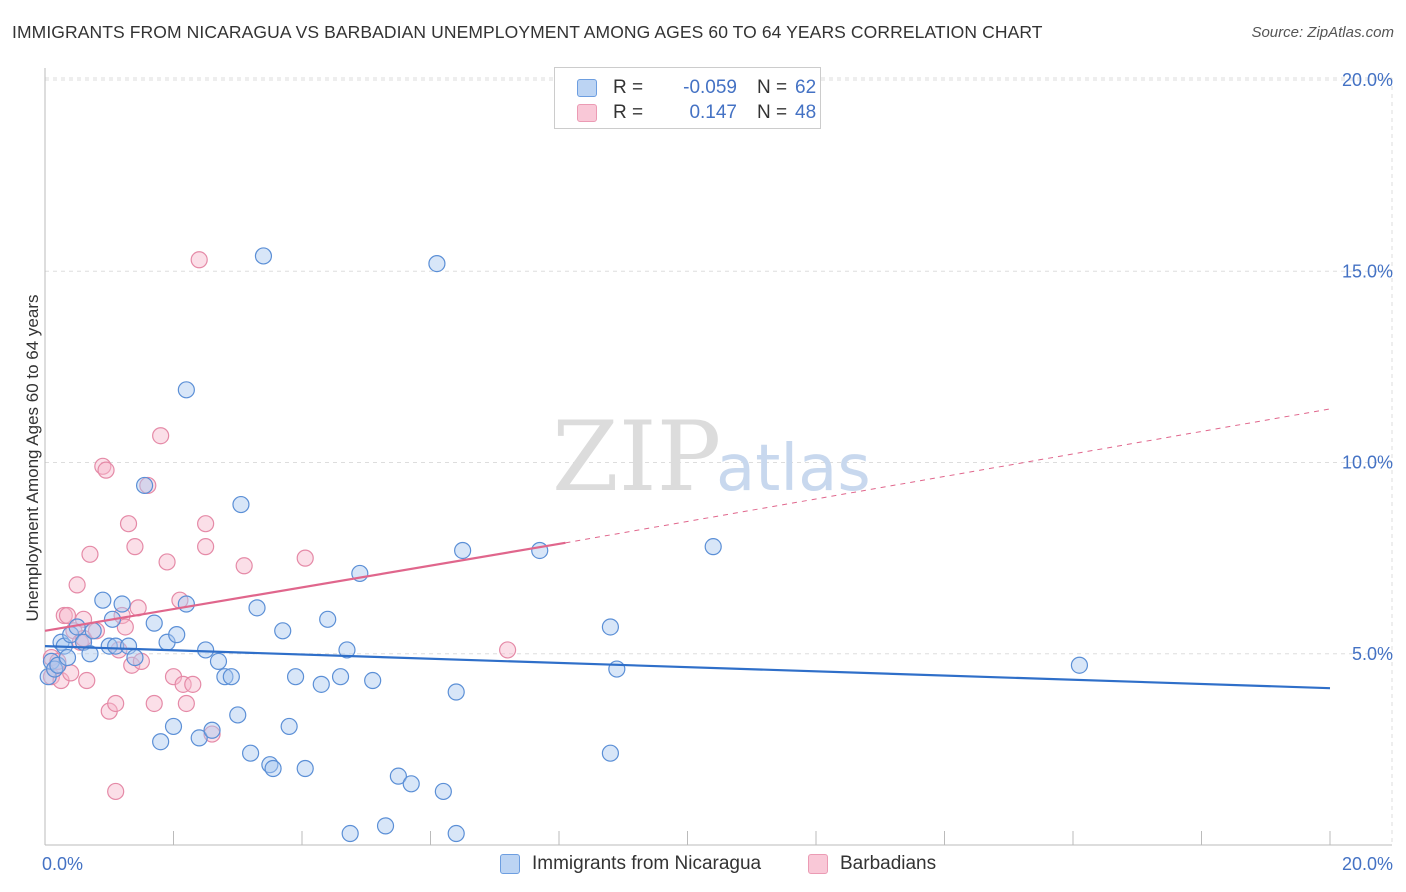  I want to click on x-tick-label: 0.0%, so click(62, 864).